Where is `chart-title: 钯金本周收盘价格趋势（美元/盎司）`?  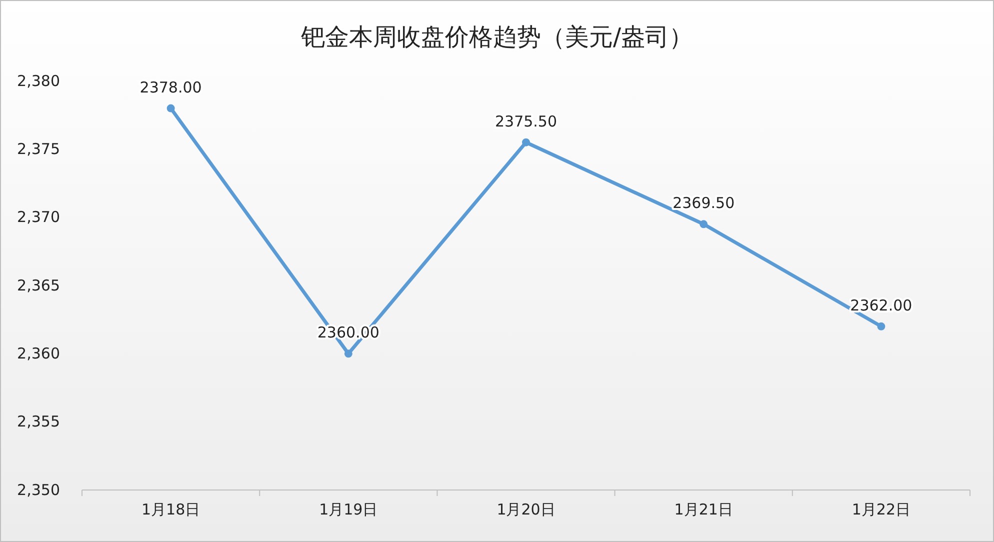 chart-title: 钯金本周收盘价格趋势（美元/盎司） is located at coordinates (497, 37).